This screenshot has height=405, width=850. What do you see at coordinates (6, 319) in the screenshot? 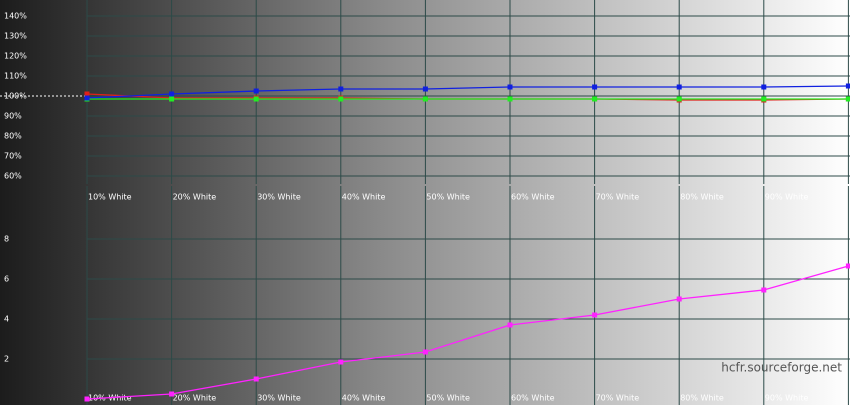
I see `y-tick-label: 4` at bounding box center [6, 319].